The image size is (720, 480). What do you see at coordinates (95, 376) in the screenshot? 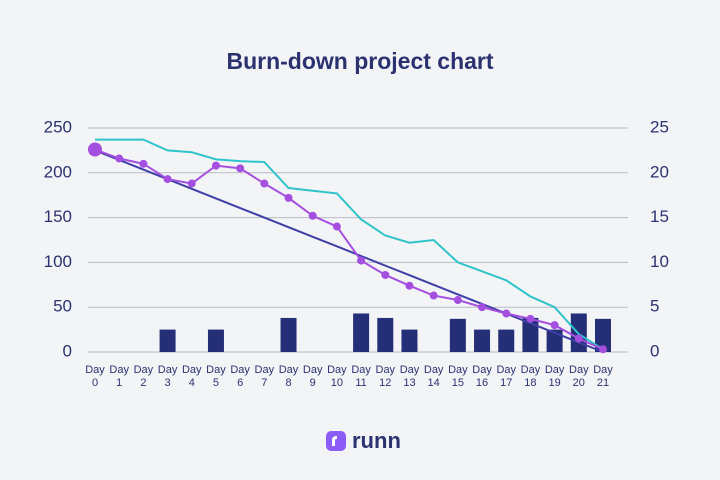
I see `x-tick-label: Day 0` at bounding box center [95, 376].